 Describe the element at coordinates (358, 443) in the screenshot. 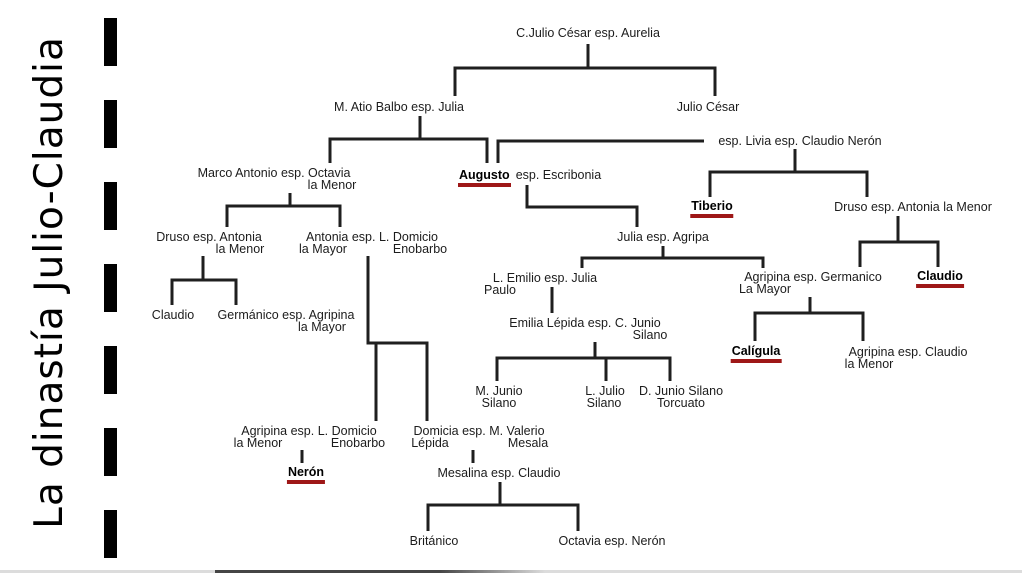

I see `node-agripina-domicio-line3: Enobarbo` at that location.